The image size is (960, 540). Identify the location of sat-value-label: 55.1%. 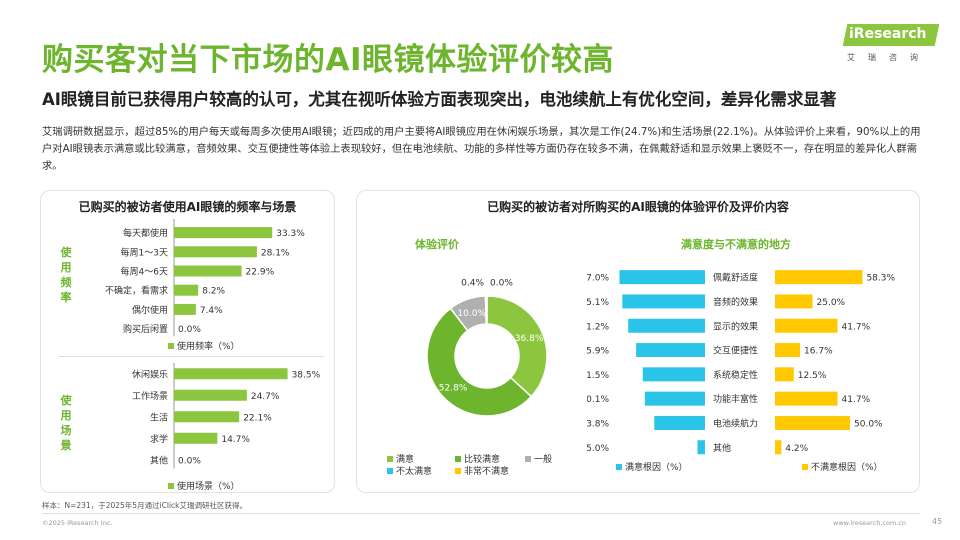
(598, 303).